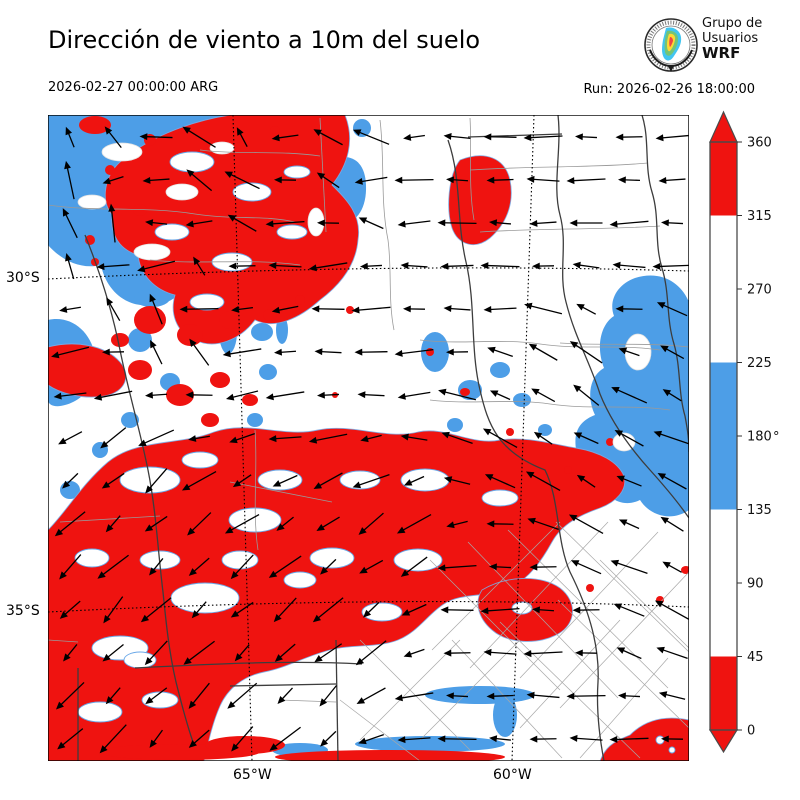 The height and width of the screenshot is (800, 800). What do you see at coordinates (776, 437) in the screenshot?
I see `colorbar-unit-label: °` at bounding box center [776, 437].